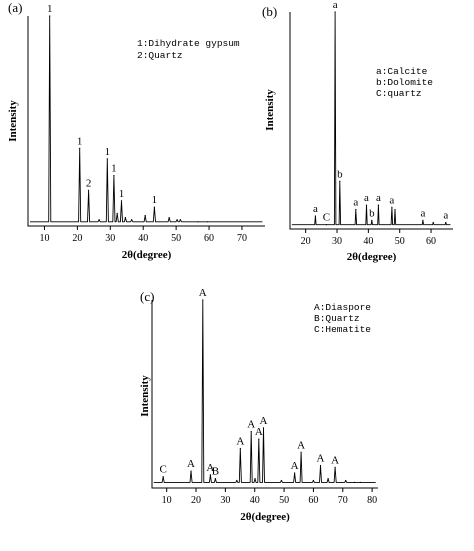 The height and width of the screenshot is (551, 474). What do you see at coordinates (342, 329) in the screenshot?
I see `legend-entry: C:Hematite` at bounding box center [342, 329].